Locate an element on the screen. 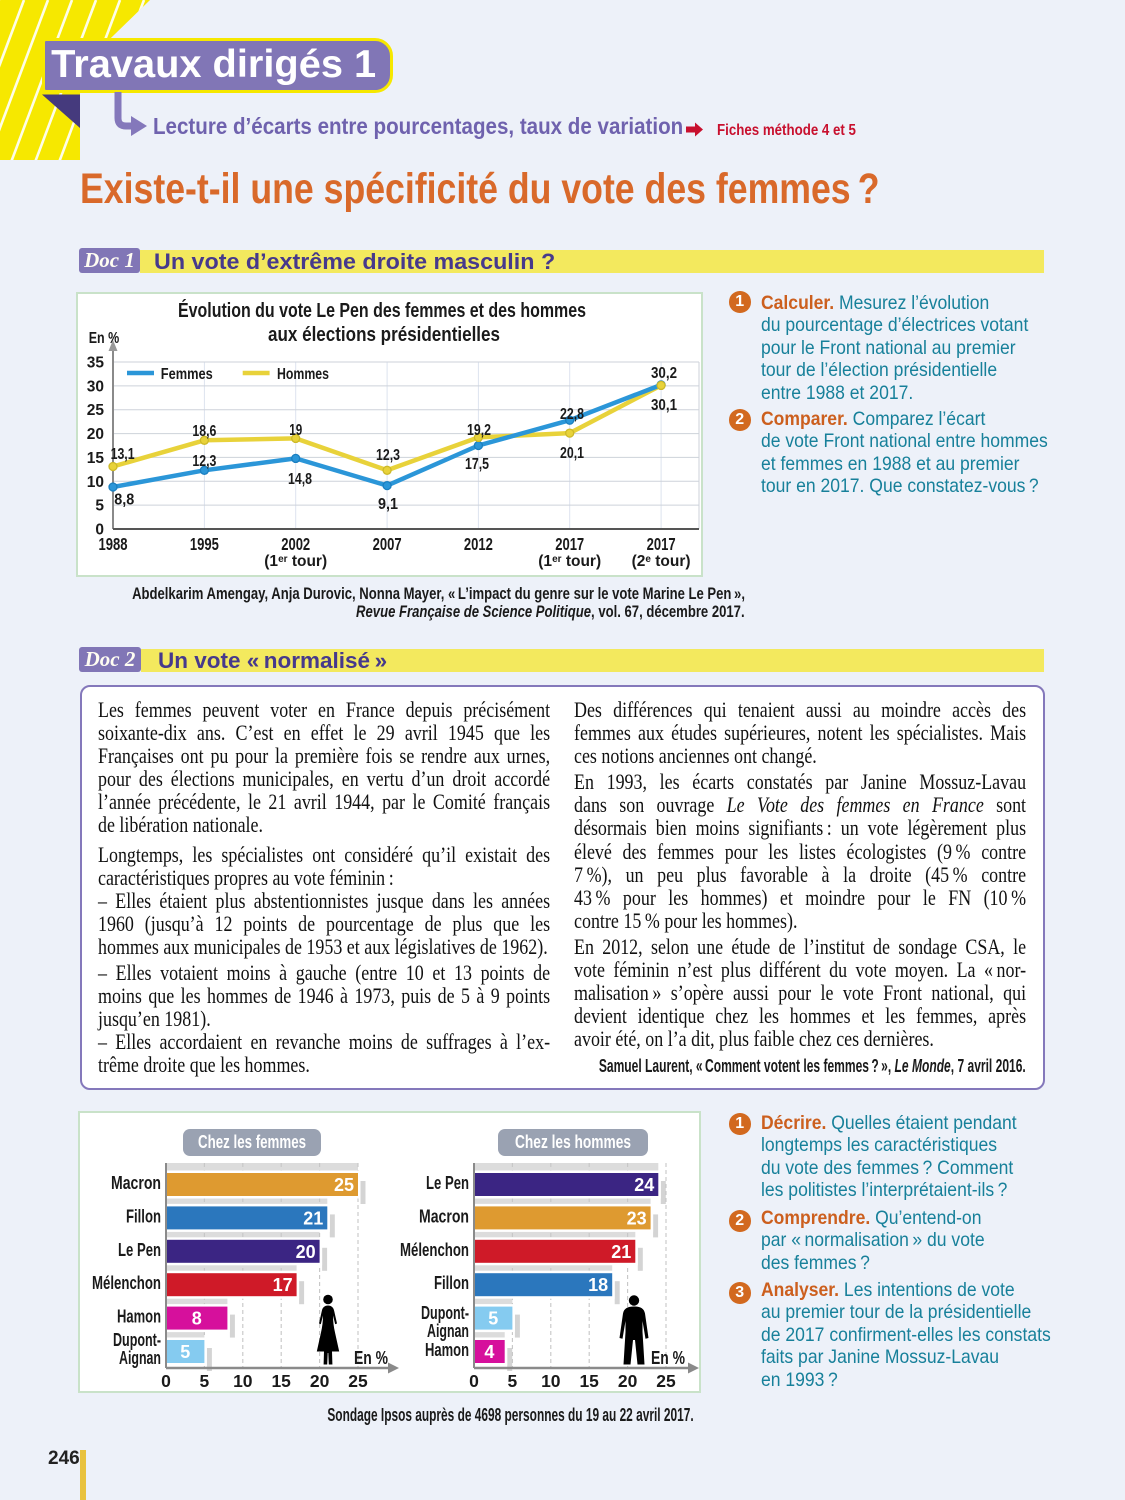 Image resolution: width=1125 pixels, height=1500 pixels. svg-text: aux élections présidentielles is located at coordinates (384, 334).